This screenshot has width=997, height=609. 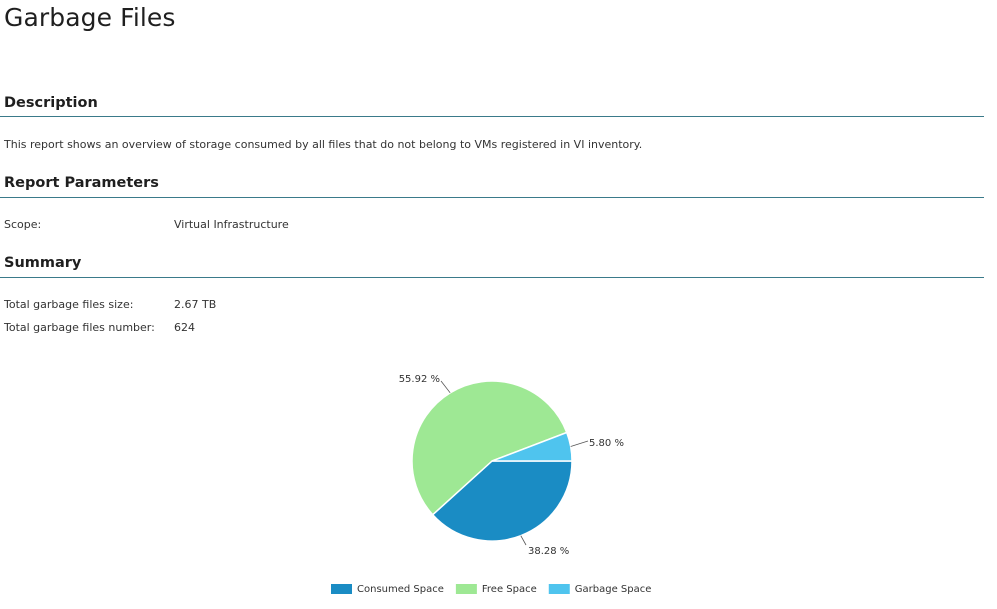 What do you see at coordinates (81, 183) in the screenshot?
I see `report-parameters-heading: Report Parameters` at bounding box center [81, 183].